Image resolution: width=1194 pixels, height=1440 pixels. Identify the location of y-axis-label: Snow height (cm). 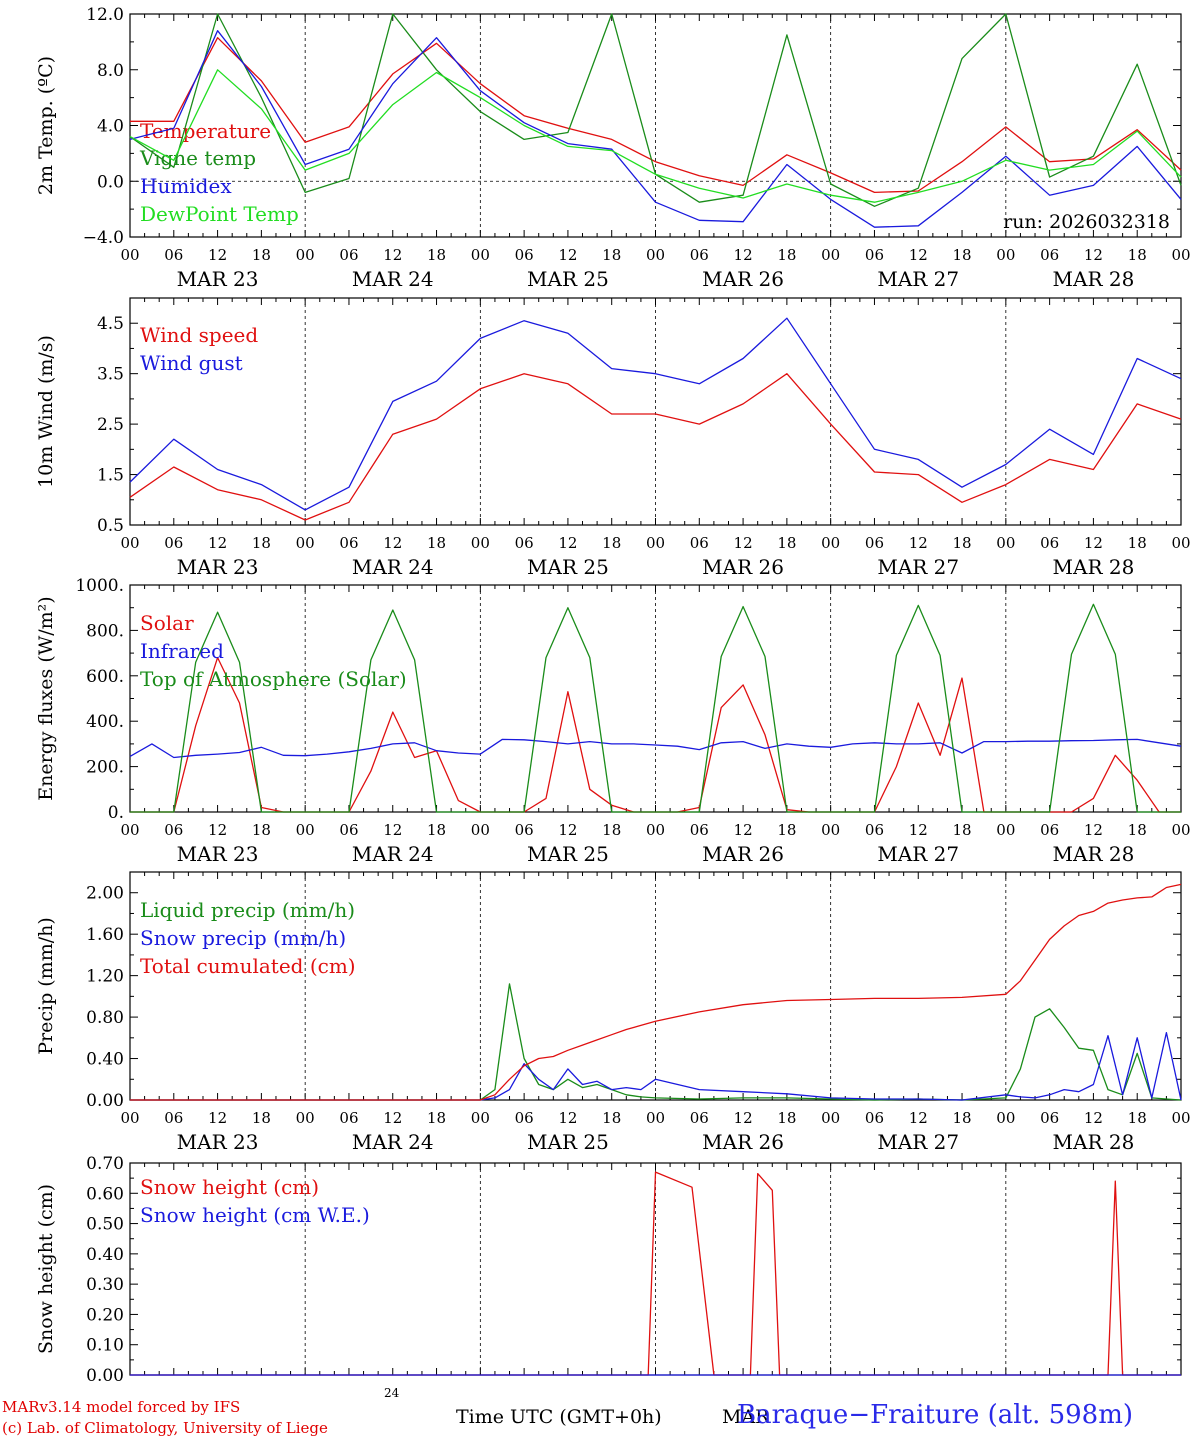
(46, 1269).